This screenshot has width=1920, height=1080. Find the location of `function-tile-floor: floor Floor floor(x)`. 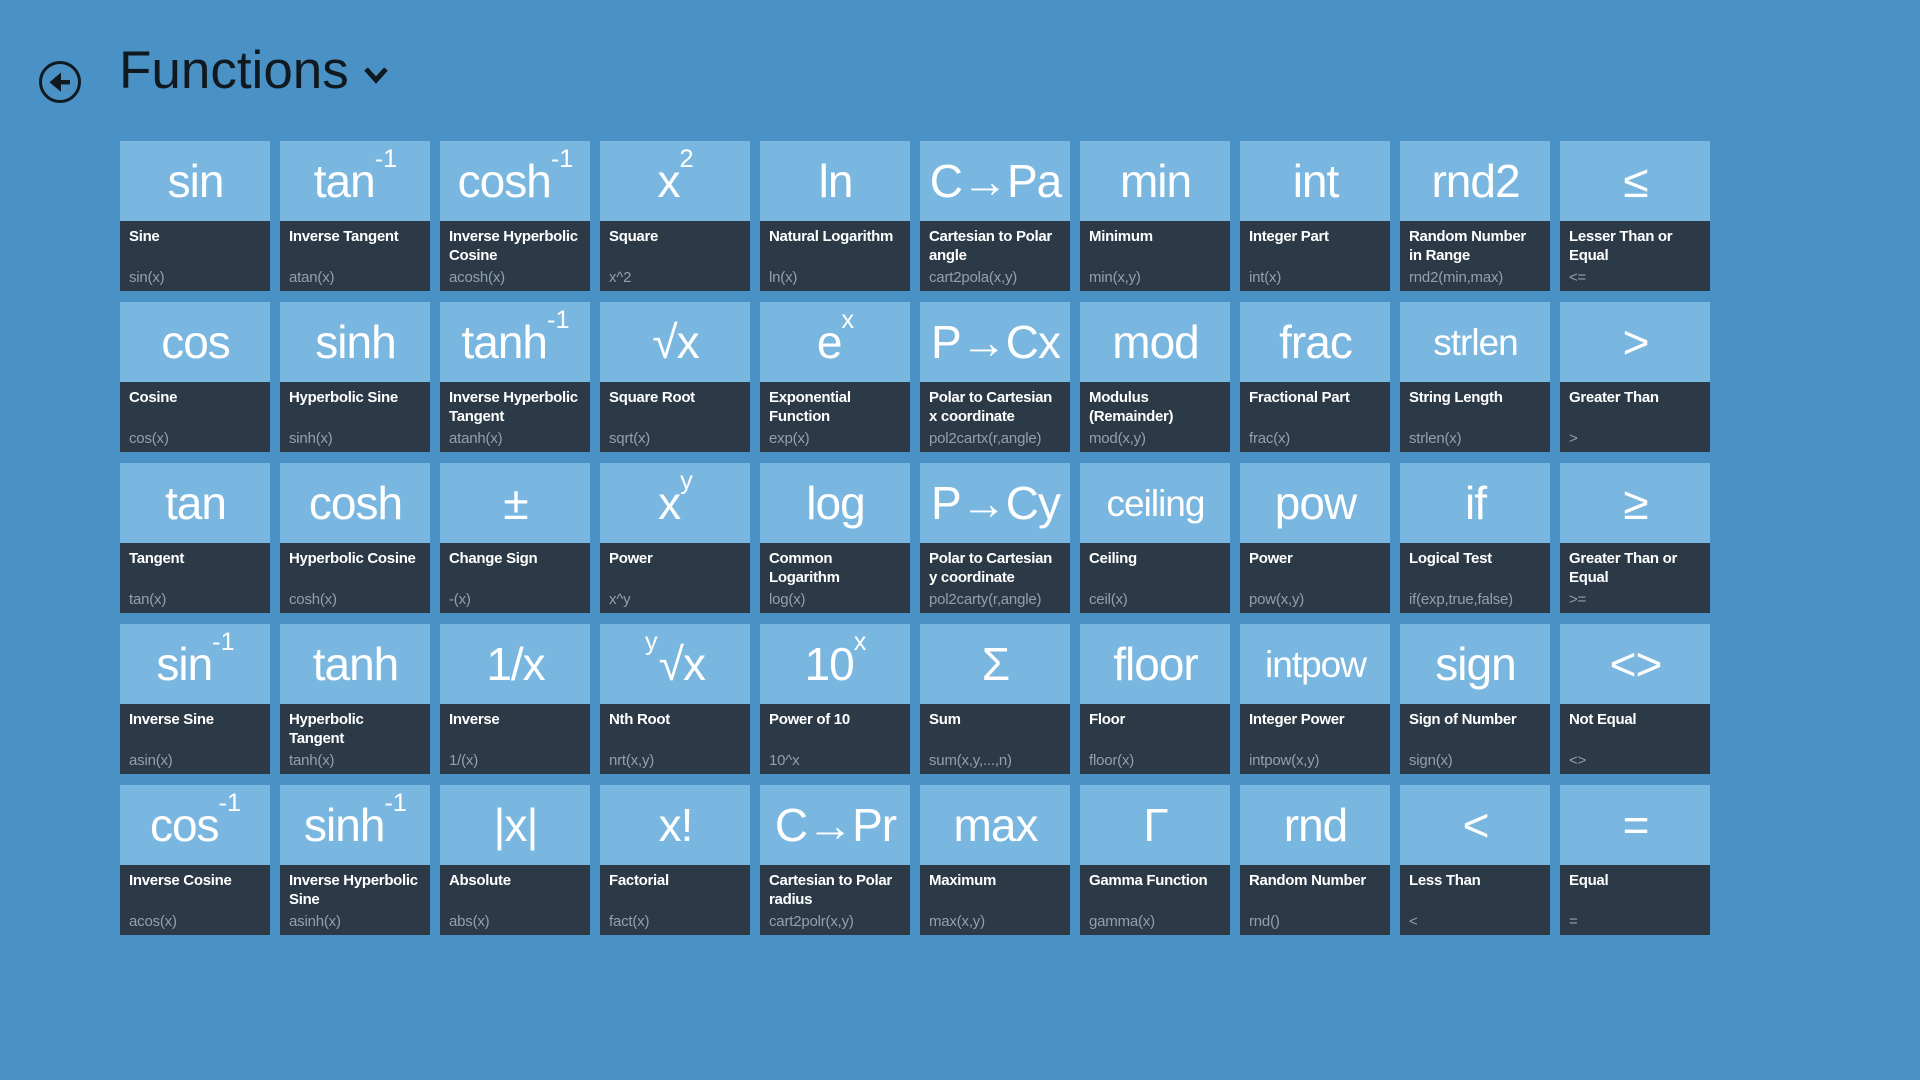

function-tile-floor: floor Floor floor(x) is located at coordinates (1155, 699).